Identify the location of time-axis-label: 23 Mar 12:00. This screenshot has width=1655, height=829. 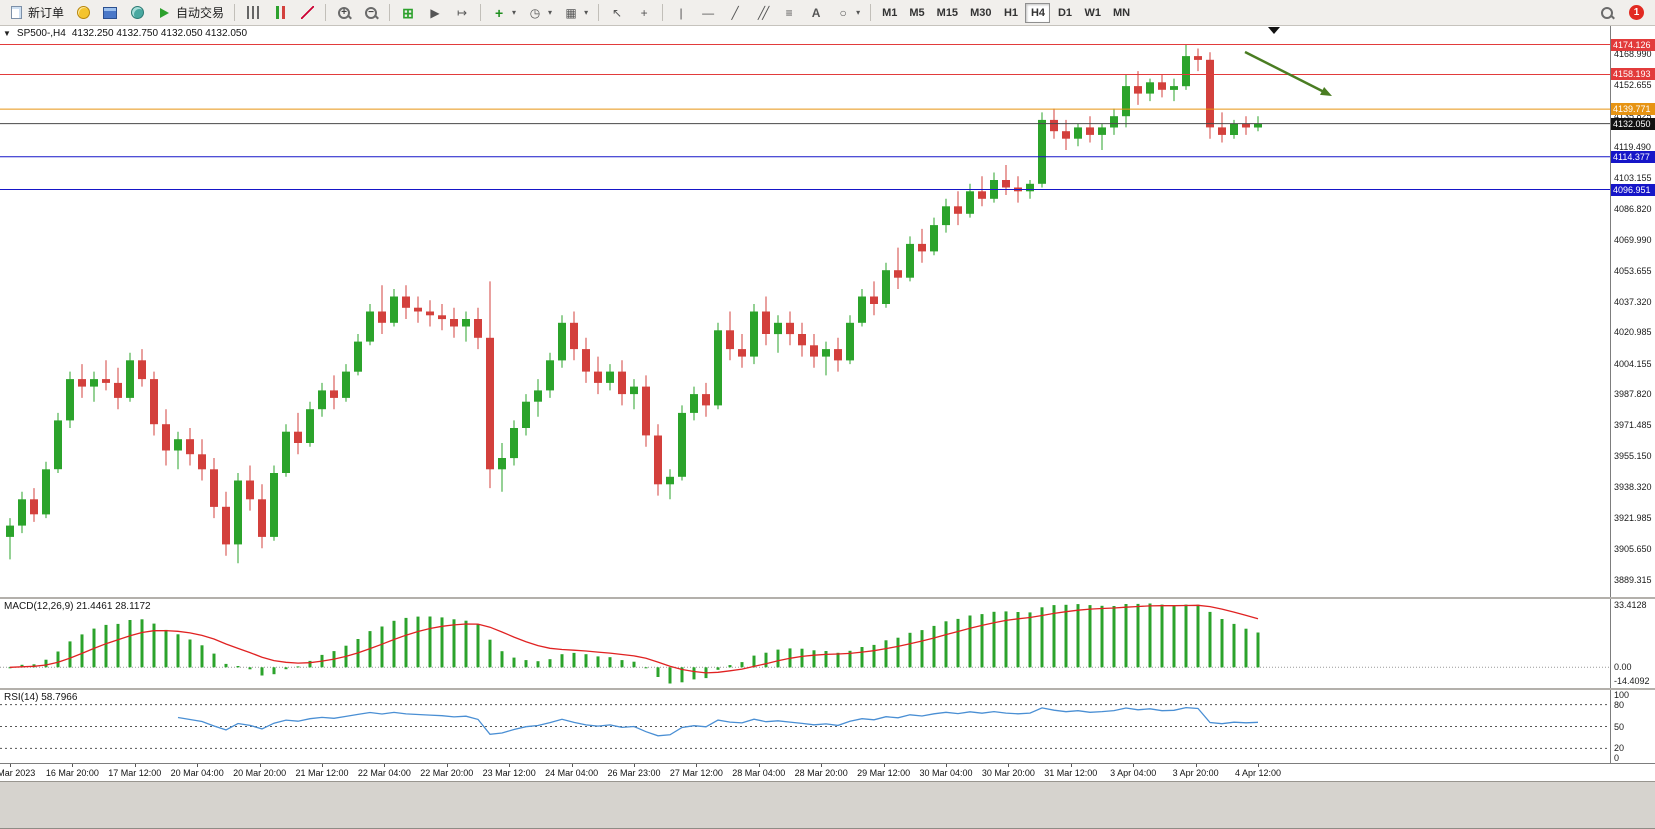
(509, 773).